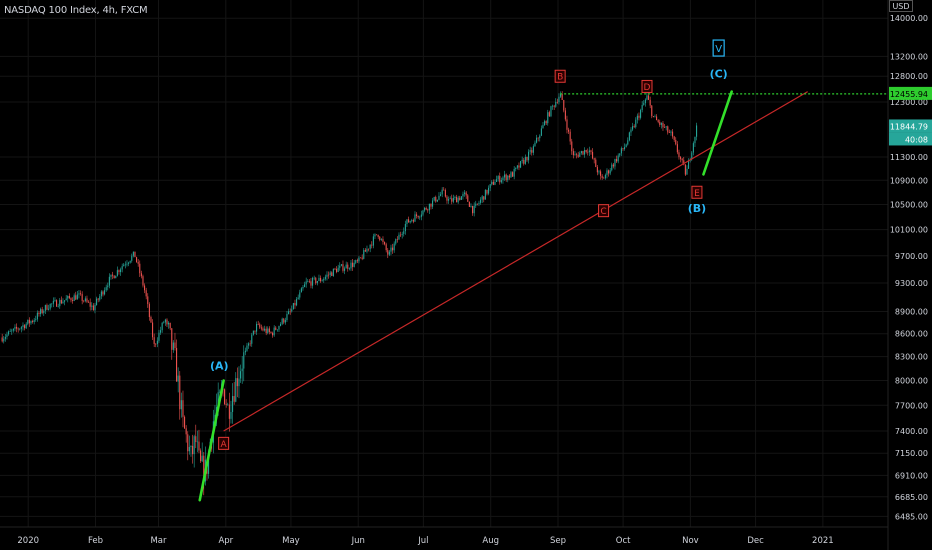  Describe the element at coordinates (909, 94) in the screenshot. I see `hline-price-badge: 12455.94` at that location.